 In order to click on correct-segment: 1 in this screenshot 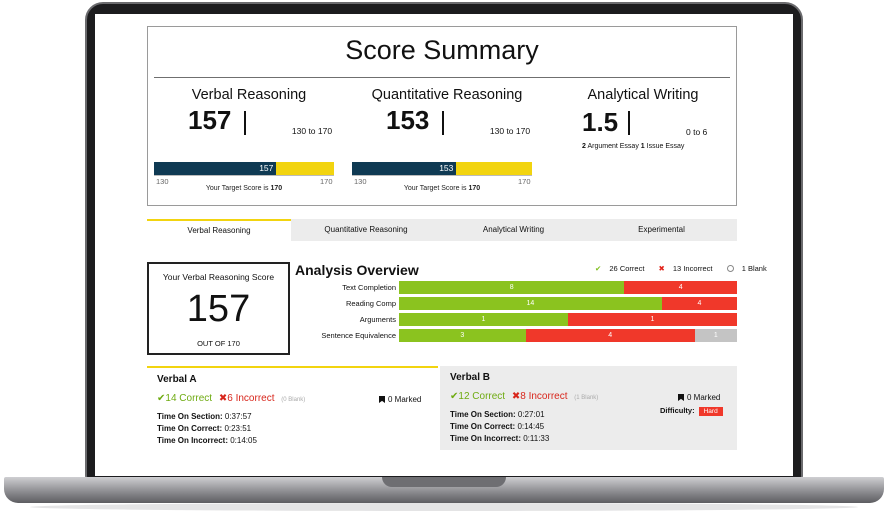, I will do `click(483, 319)`.